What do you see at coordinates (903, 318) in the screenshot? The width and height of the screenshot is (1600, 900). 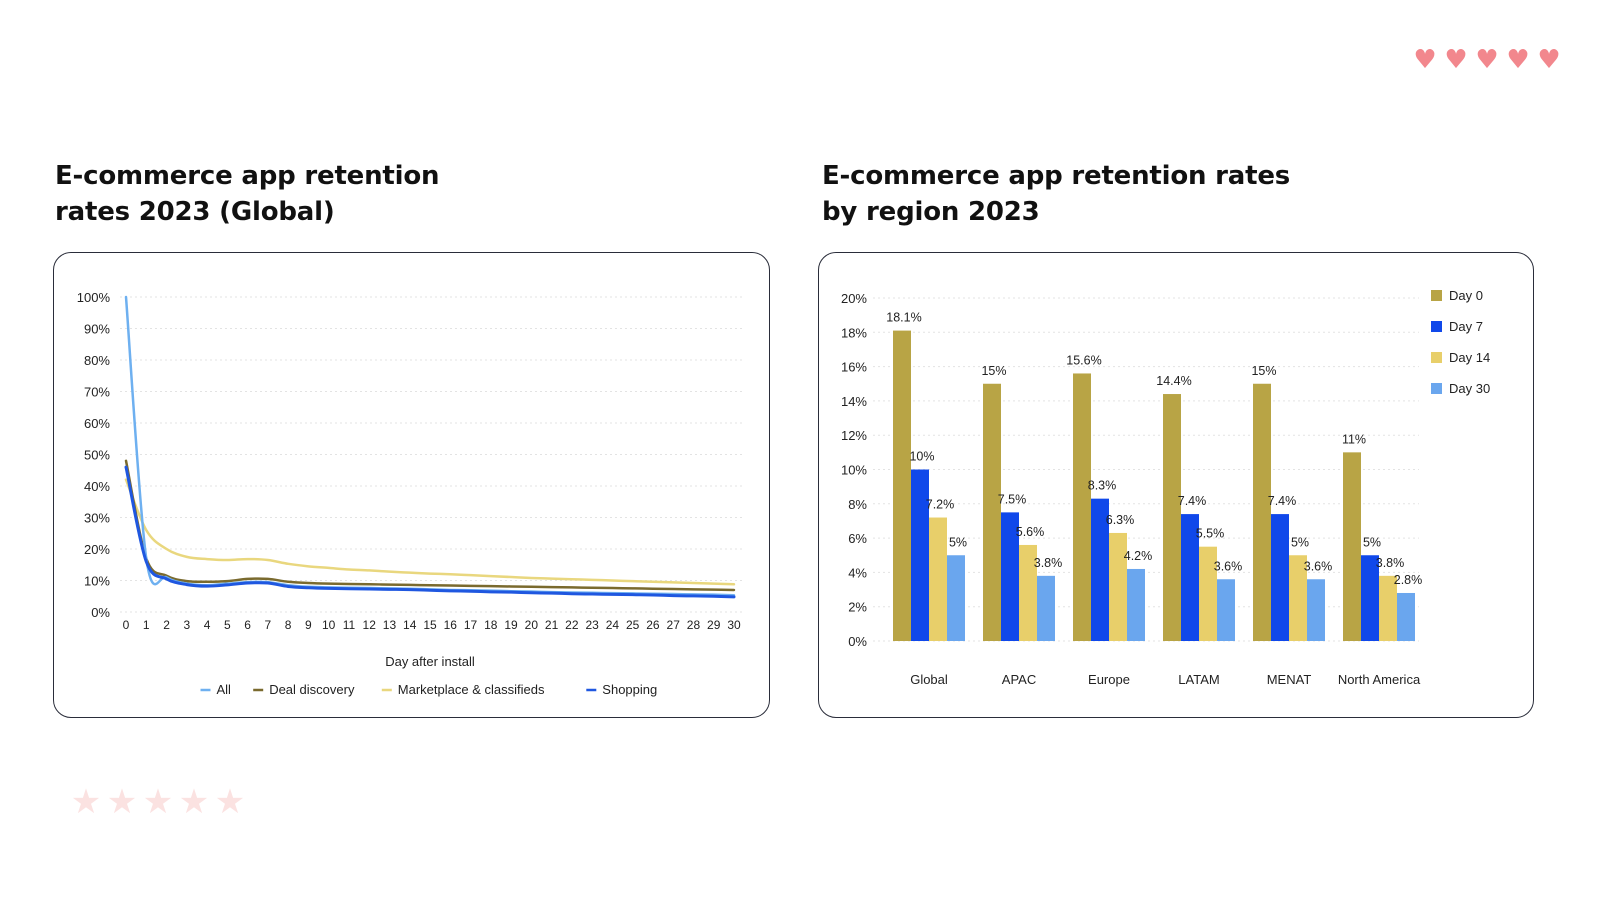 I see `data-label: 18.1%` at bounding box center [903, 318].